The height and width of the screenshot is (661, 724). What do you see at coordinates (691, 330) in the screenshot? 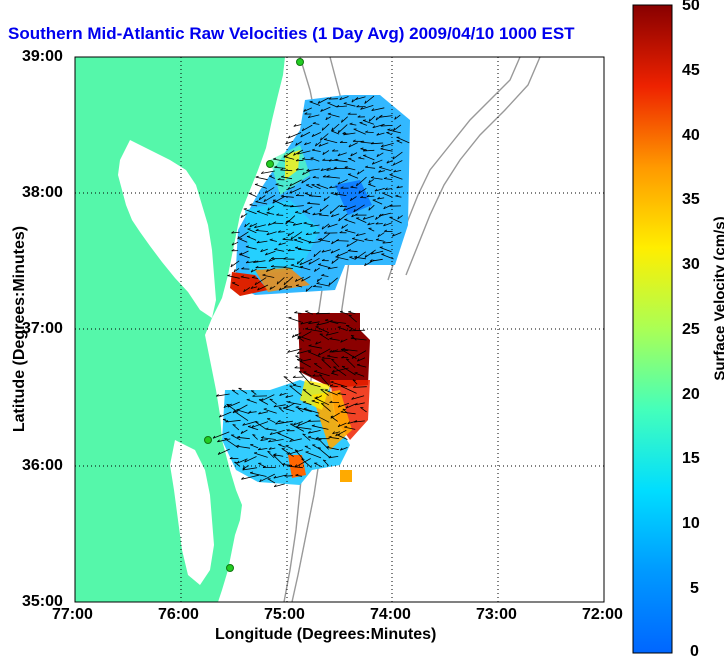
I see `colorbar-tick: 25` at bounding box center [691, 330].